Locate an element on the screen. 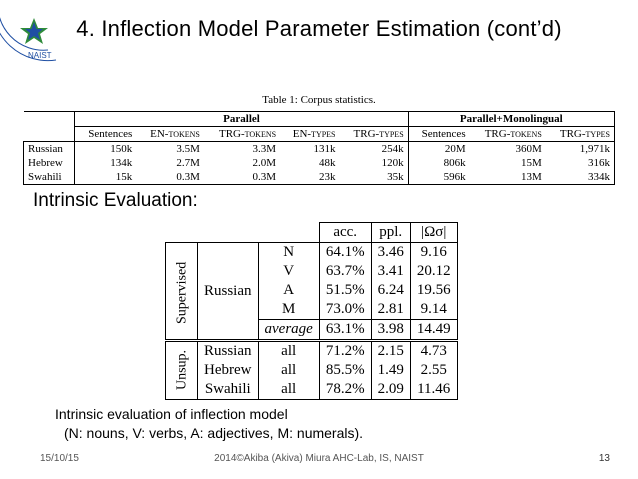 The width and height of the screenshot is (638, 479). eval-note-line1: Intrinsic evaluation of inflection model is located at coordinates (171, 414).